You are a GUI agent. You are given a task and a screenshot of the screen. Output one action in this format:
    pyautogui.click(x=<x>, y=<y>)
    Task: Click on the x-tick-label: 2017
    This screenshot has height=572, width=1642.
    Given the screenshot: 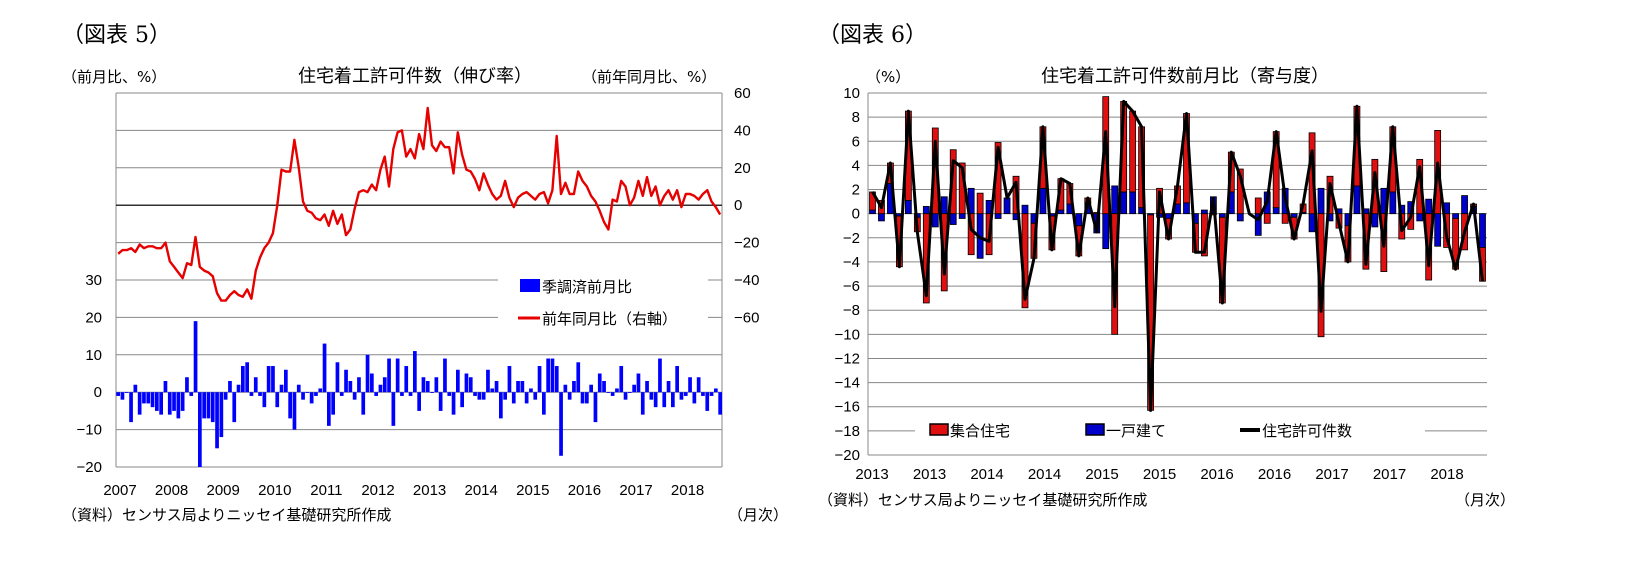 What is the action you would take?
    pyautogui.click(x=1331, y=474)
    